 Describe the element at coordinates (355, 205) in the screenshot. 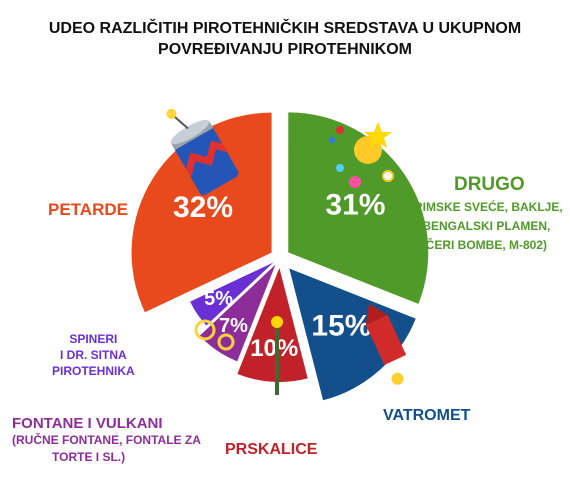

I see `pie-percent-label: 31%` at that location.